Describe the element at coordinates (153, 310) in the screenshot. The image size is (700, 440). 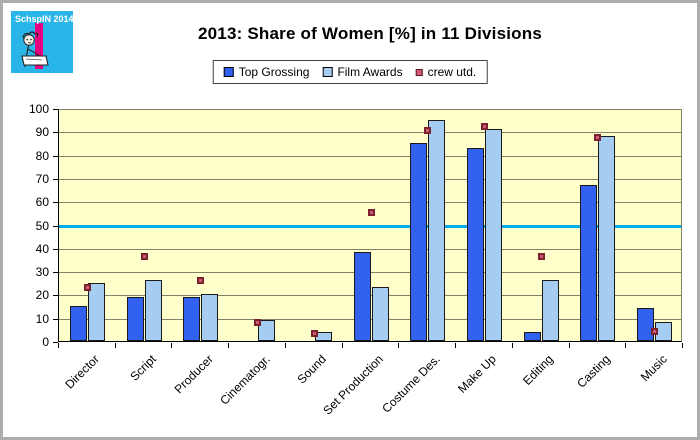
I see `bar-film-awards-script` at that location.